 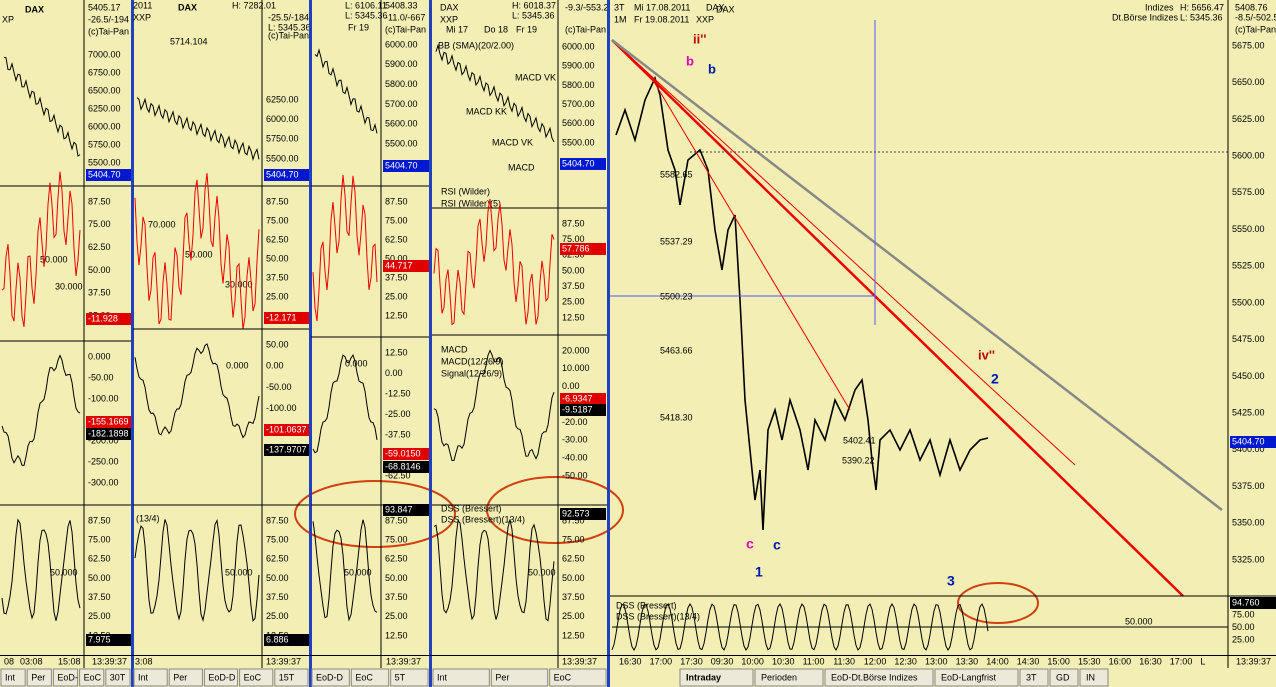 I want to click on label: 15:08, so click(x=69, y=661).